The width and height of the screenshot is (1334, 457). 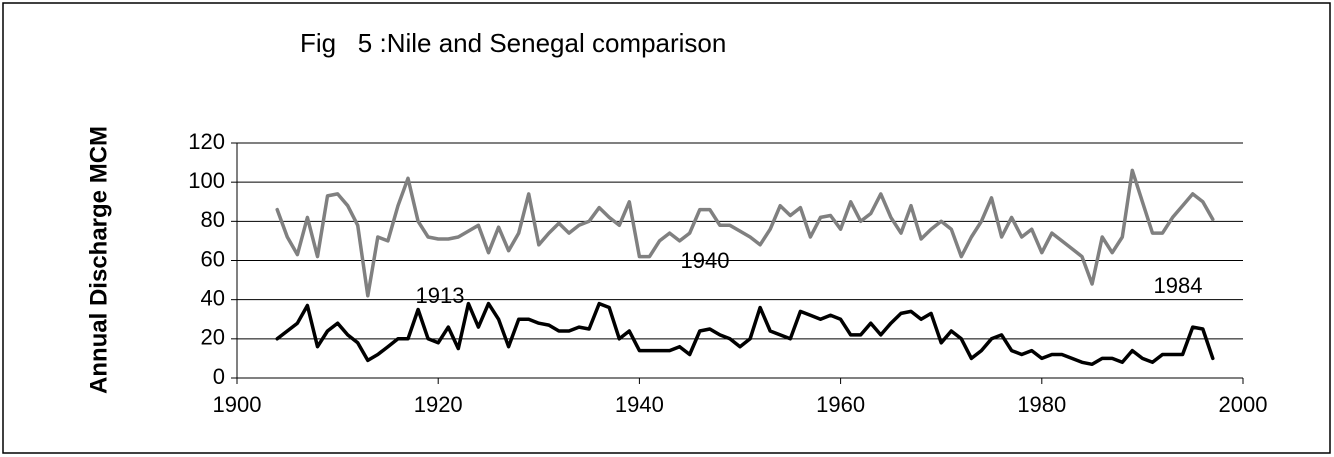 What do you see at coordinates (513, 43) in the screenshot?
I see `chart-title: Fig 5 :Nile and Senegal comparison` at bounding box center [513, 43].